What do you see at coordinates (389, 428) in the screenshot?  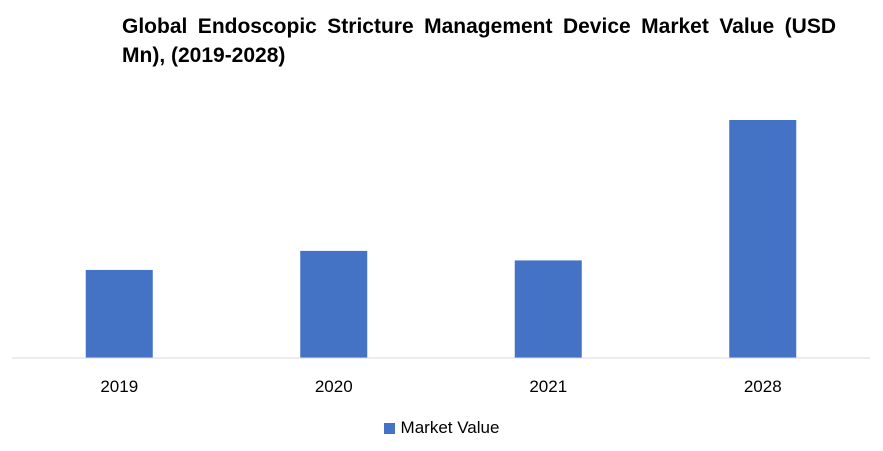 I see `legend-swatch` at bounding box center [389, 428].